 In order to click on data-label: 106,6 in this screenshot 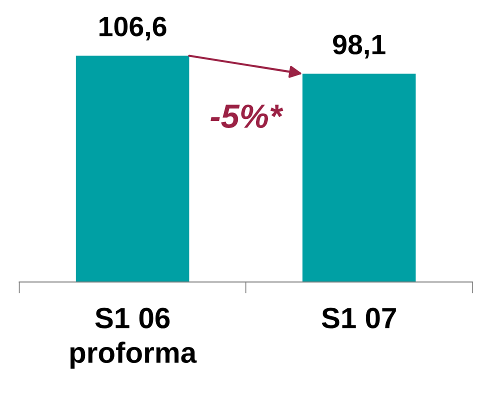, I will do `click(133, 28)`.